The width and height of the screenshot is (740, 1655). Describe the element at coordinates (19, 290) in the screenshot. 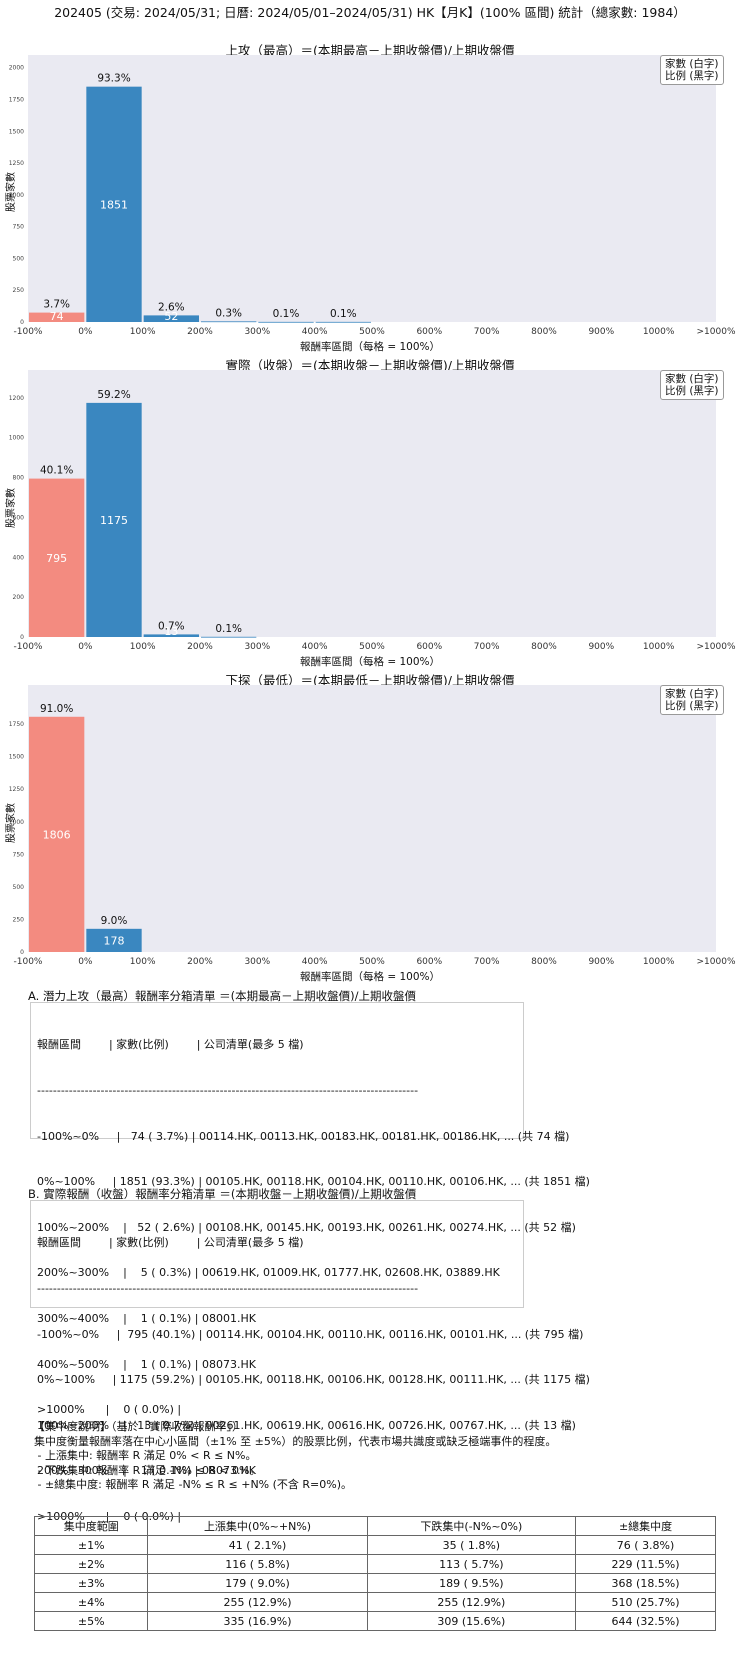

I see `y-tick-label: 250` at that location.